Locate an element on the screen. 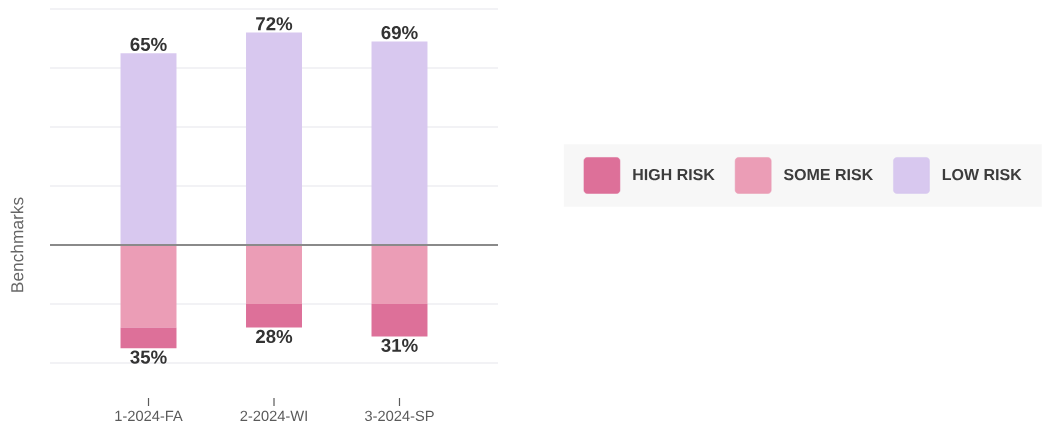  data-label: 65% is located at coordinates (148, 44).